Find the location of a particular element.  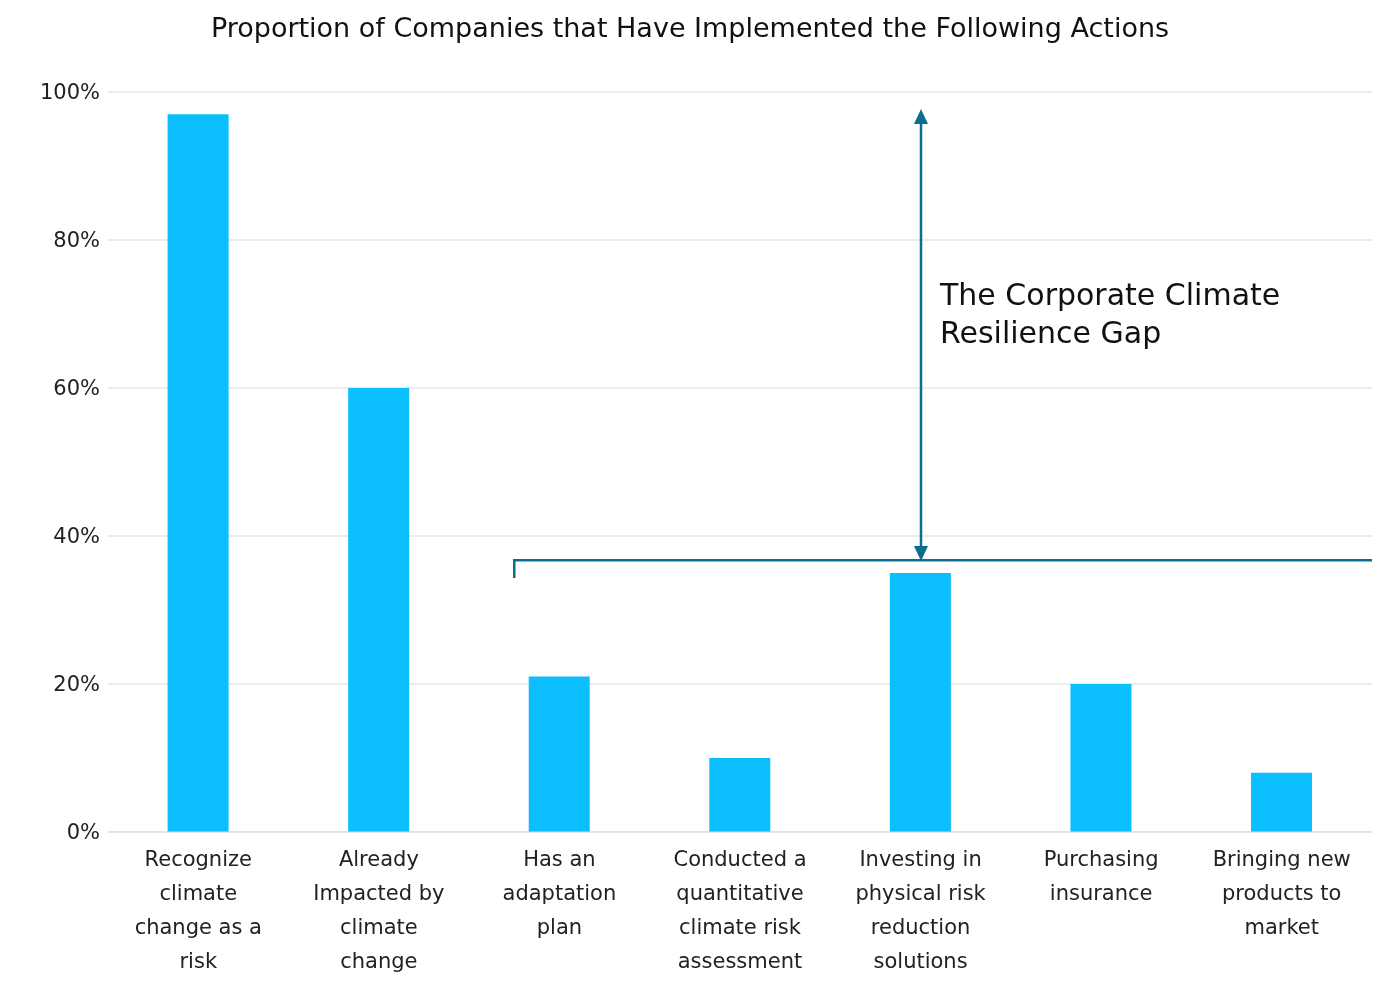

x-tick-label: Investing in physical risk reduction solutions is located at coordinates (921, 910).